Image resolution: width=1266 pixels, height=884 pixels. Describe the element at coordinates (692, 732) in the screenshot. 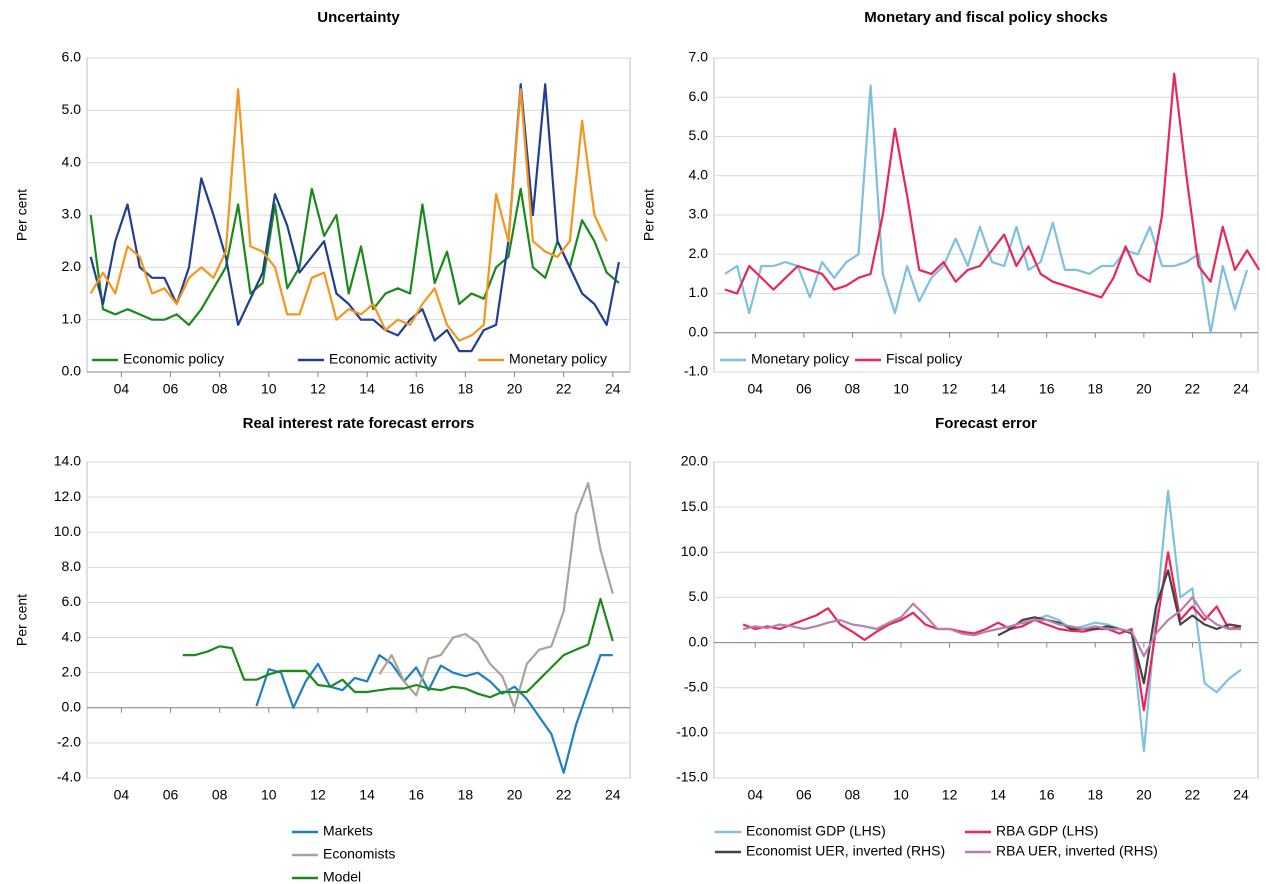

I see `y-tick-label: -10.0` at that location.